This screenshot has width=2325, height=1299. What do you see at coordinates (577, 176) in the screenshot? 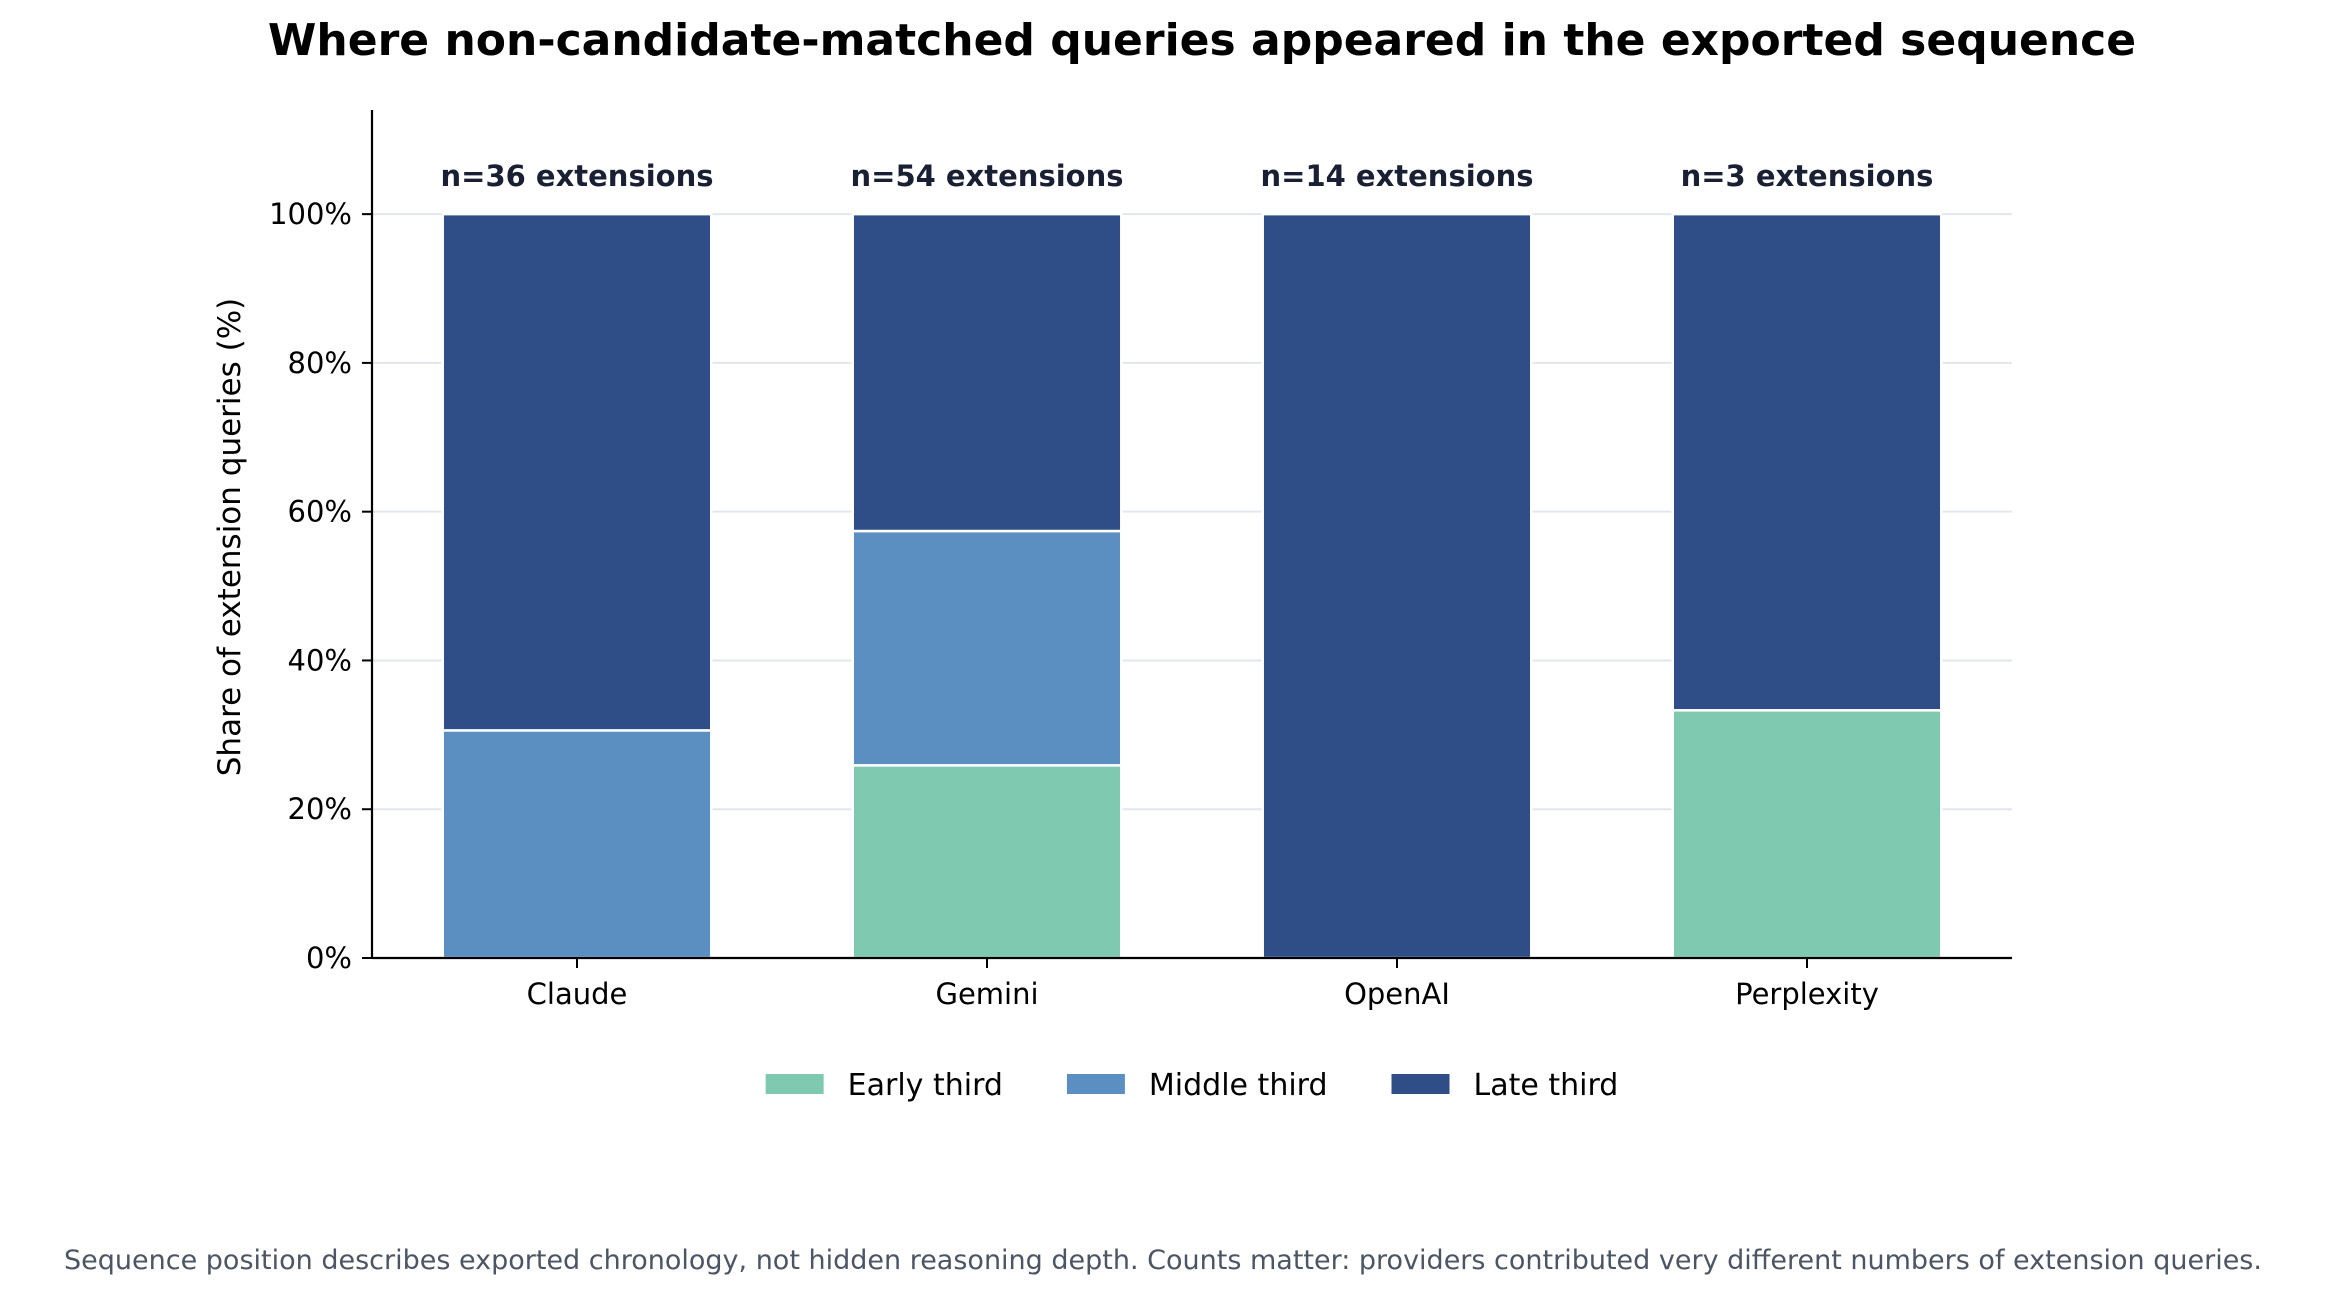
I see `bar-annotation: n=36 extensions` at bounding box center [577, 176].